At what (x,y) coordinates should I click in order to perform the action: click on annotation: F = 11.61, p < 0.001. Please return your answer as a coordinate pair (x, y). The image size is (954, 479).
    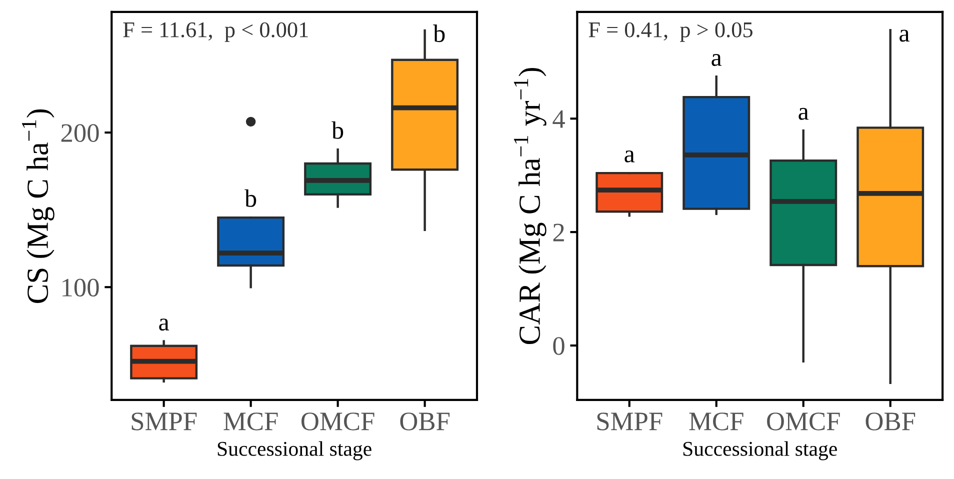
    Looking at the image, I should click on (215, 32).